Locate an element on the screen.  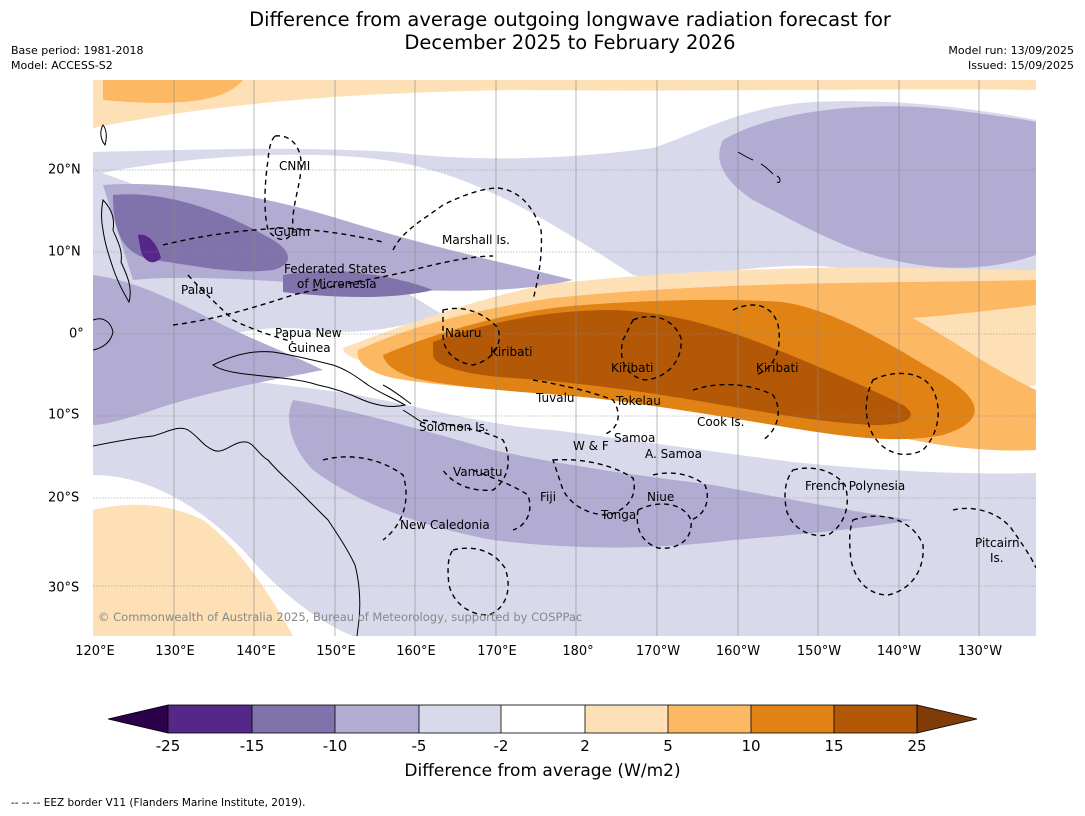
colorbar-tick: -25 is located at coordinates (168, 746).